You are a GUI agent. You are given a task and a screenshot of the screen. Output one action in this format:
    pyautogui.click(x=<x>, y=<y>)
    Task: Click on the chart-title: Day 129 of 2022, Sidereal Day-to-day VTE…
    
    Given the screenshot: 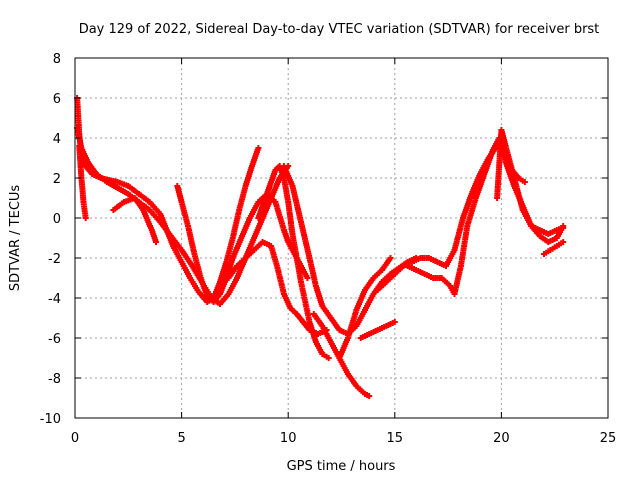 What is the action you would take?
    pyautogui.click(x=339, y=29)
    